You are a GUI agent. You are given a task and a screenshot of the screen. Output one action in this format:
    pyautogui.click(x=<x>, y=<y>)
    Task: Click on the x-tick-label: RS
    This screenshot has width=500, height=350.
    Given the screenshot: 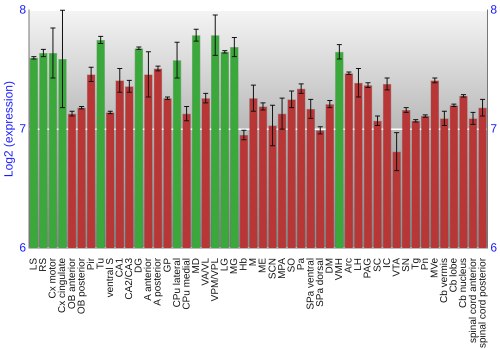 What is the action you would take?
    pyautogui.click(x=44, y=265)
    